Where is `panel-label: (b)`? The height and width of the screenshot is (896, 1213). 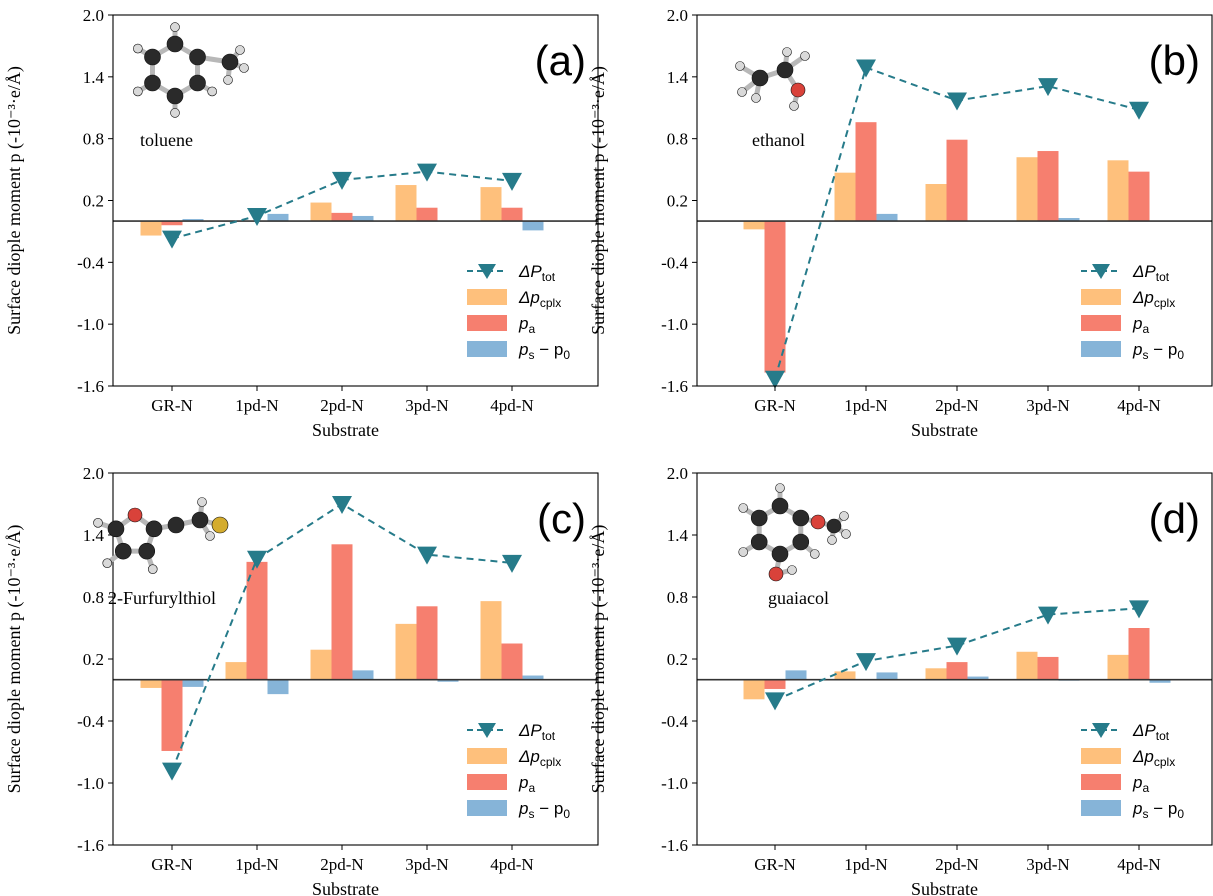
panel-label: (b) is located at coordinates (1174, 60).